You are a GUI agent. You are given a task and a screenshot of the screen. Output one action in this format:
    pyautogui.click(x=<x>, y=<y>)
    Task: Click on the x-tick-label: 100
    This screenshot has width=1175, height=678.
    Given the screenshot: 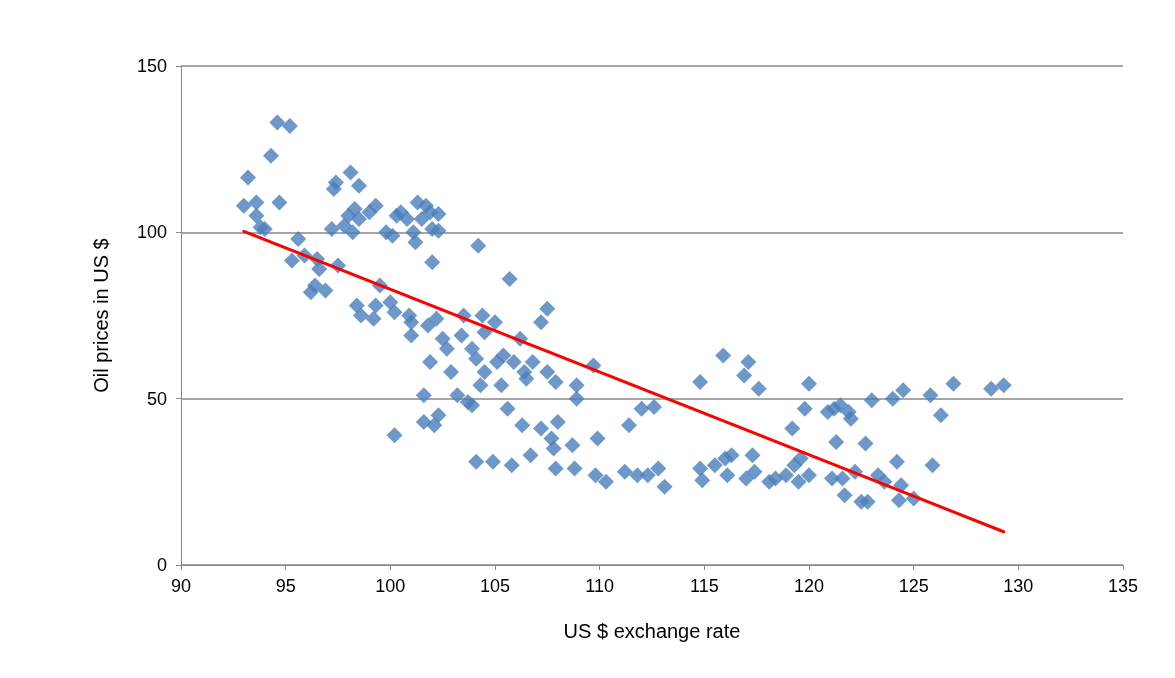 What is the action you would take?
    pyautogui.click(x=390, y=586)
    